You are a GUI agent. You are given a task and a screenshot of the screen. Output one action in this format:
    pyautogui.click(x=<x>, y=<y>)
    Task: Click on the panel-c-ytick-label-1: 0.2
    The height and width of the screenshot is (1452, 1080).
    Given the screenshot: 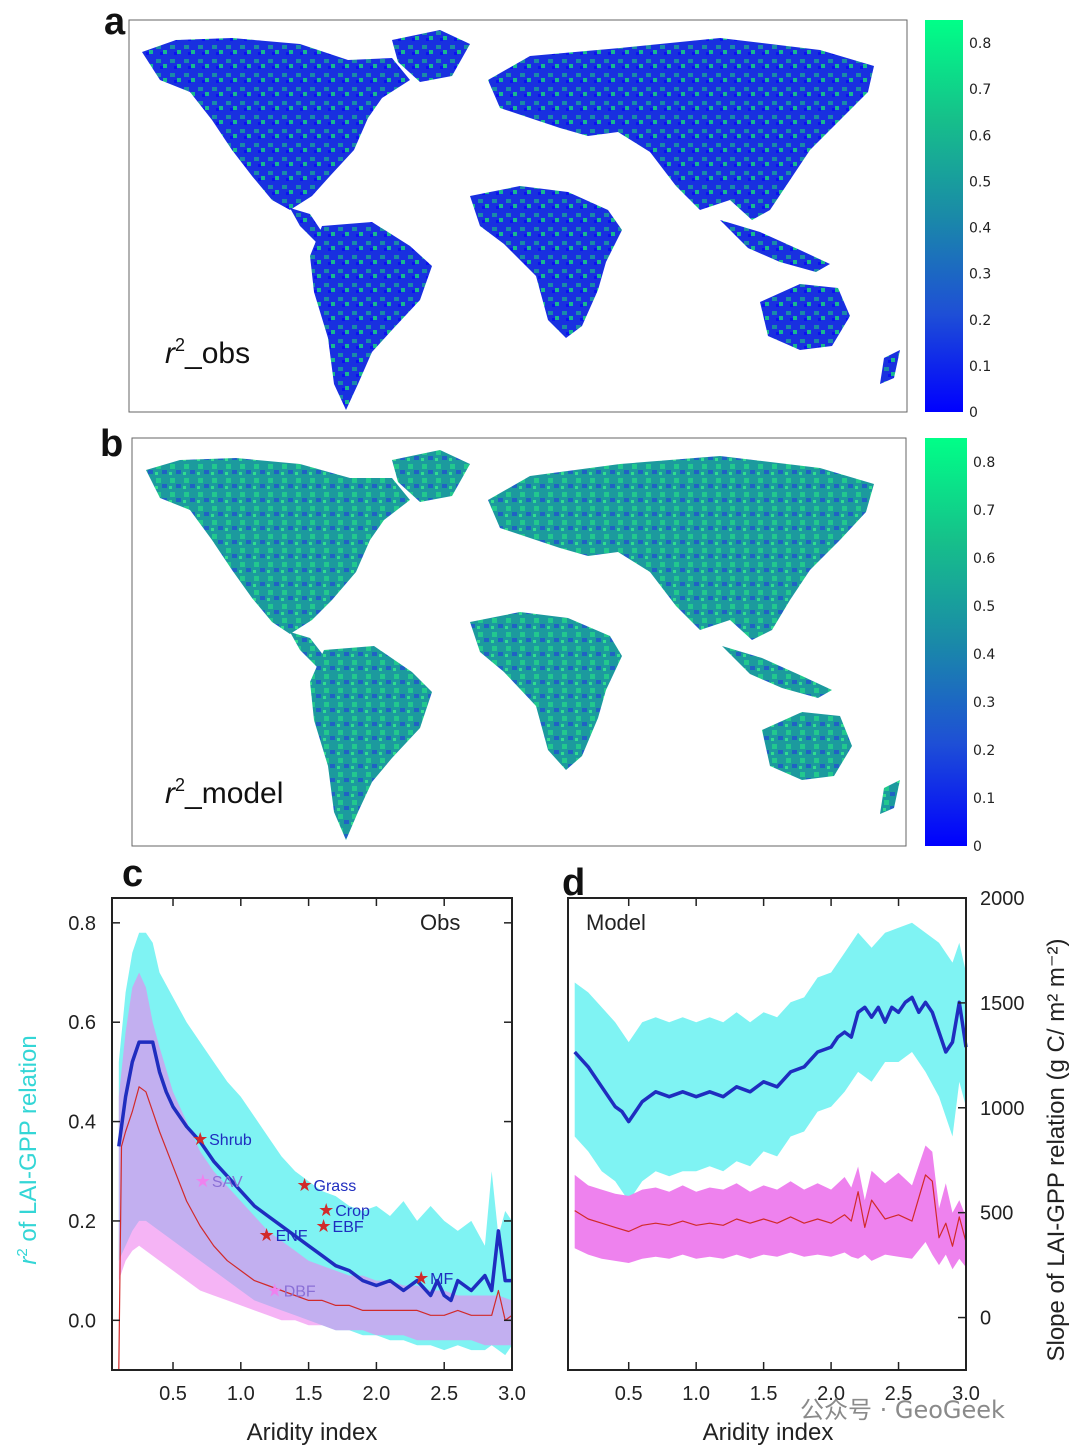 What is the action you would take?
    pyautogui.click(x=82, y=1222)
    